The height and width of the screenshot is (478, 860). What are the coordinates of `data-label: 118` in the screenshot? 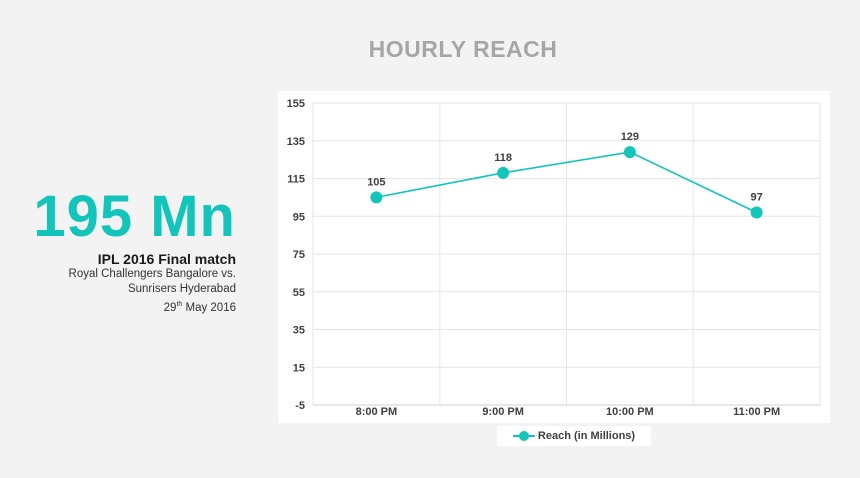 It's located at (503, 158).